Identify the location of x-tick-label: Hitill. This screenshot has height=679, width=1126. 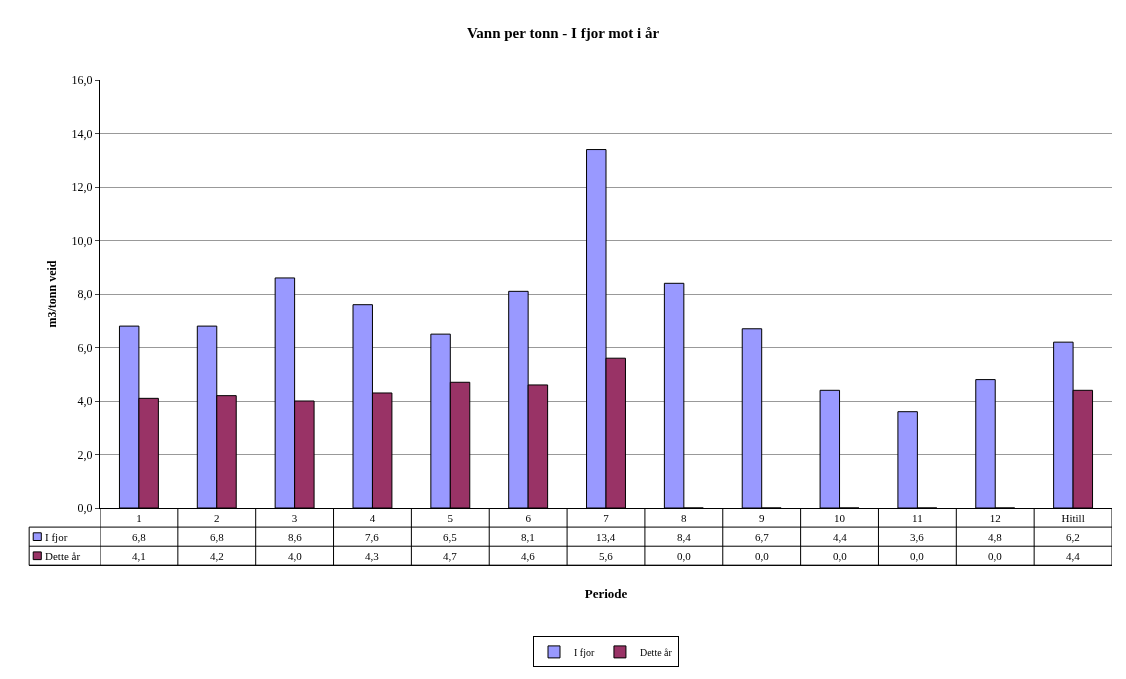
(1073, 518).